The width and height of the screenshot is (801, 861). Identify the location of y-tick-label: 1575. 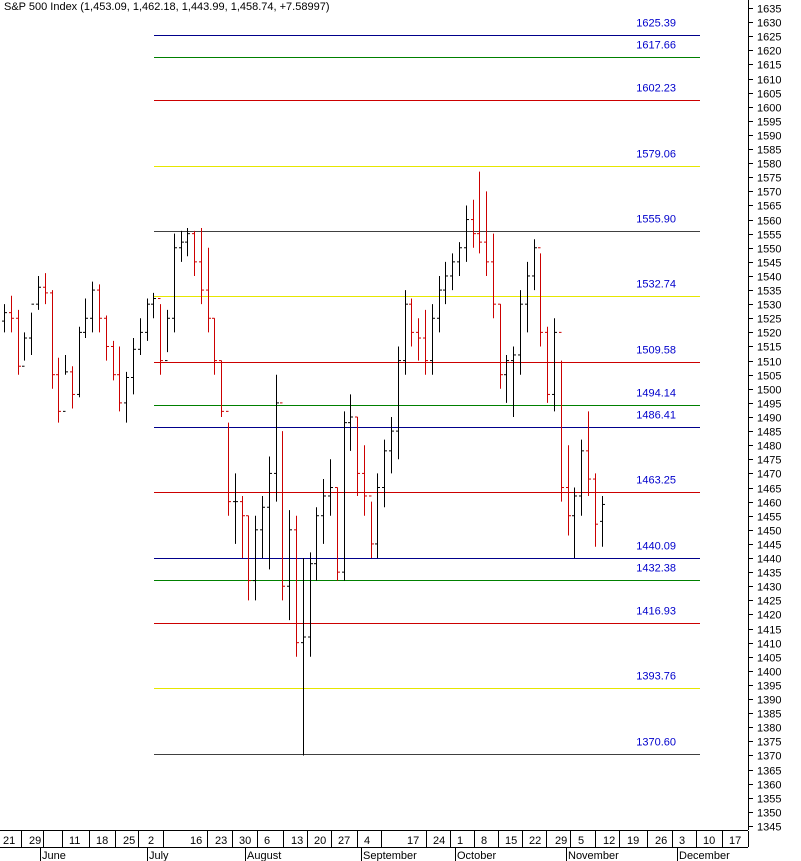
(769, 179).